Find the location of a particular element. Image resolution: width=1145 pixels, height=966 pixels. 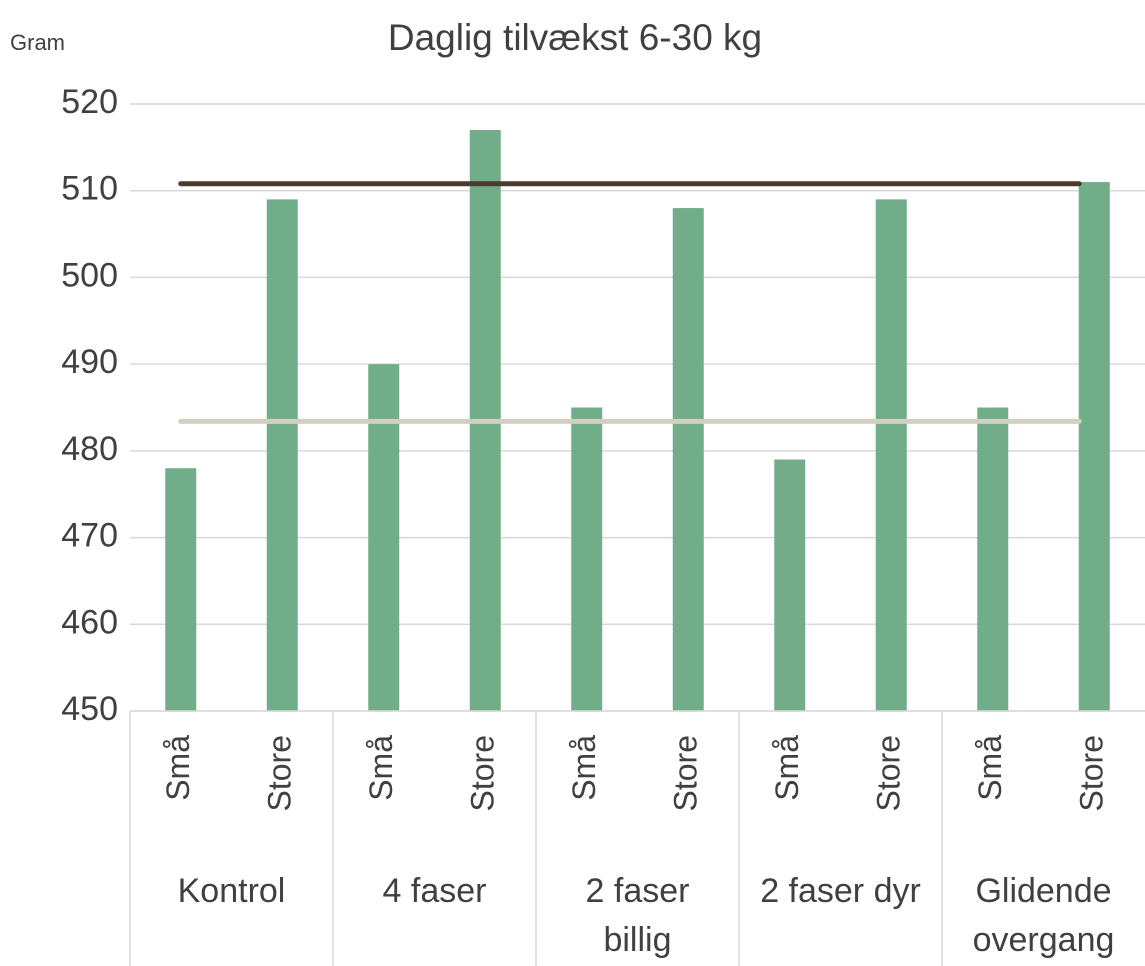

chart-title: Daglig tilvækst 6-30 kg is located at coordinates (575, 37).